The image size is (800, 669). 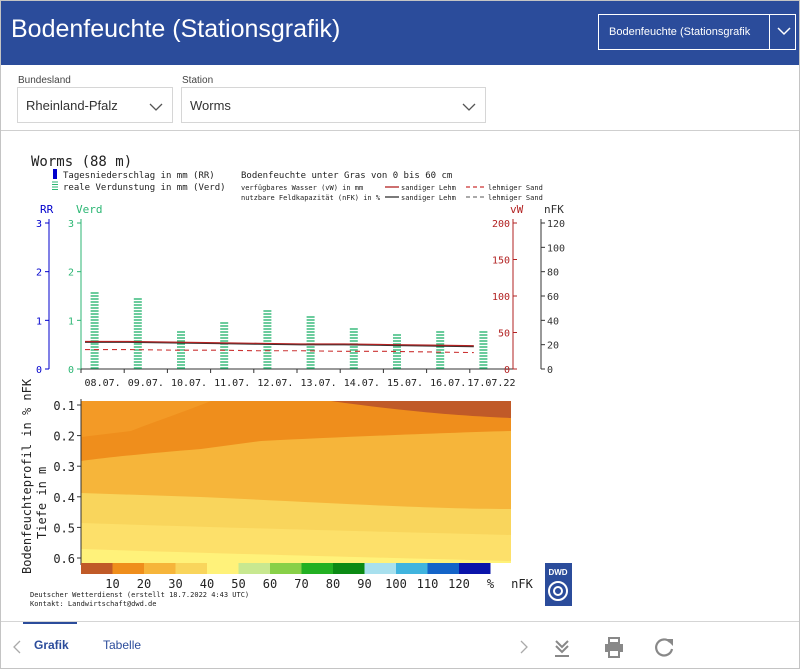 I want to click on line-layer, so click(x=279, y=347).